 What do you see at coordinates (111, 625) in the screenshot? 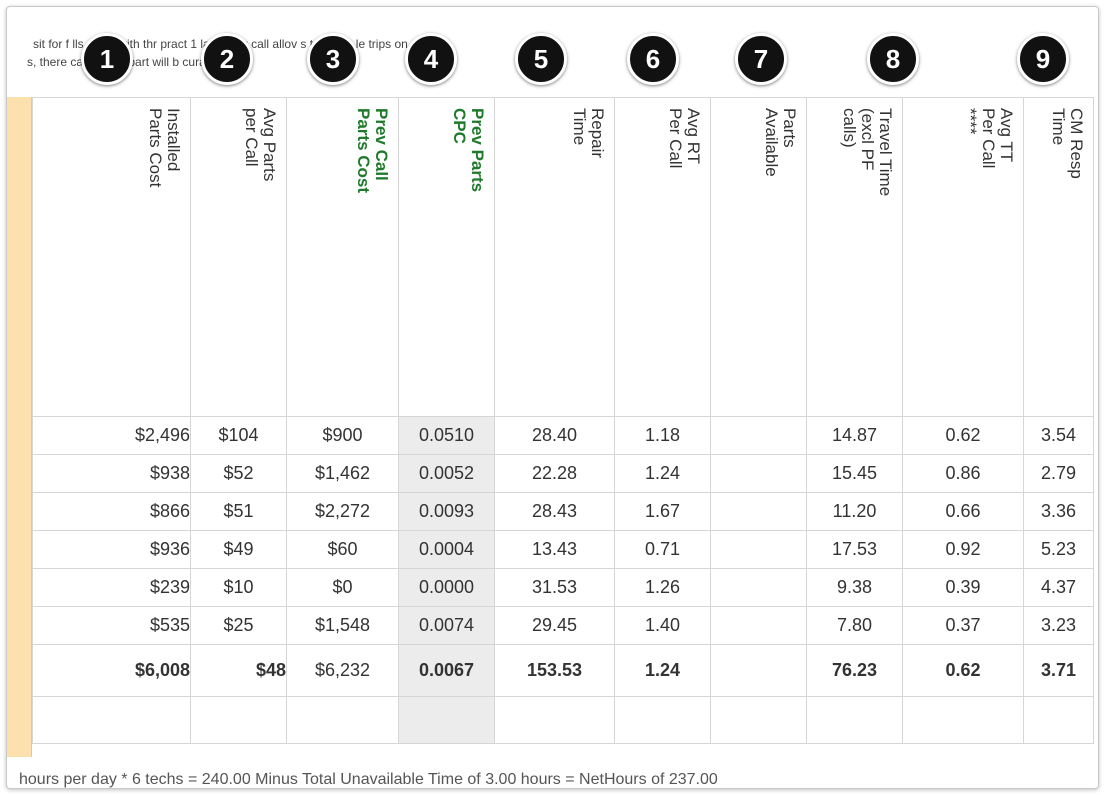
I see `table-cell: $535` at bounding box center [111, 625].